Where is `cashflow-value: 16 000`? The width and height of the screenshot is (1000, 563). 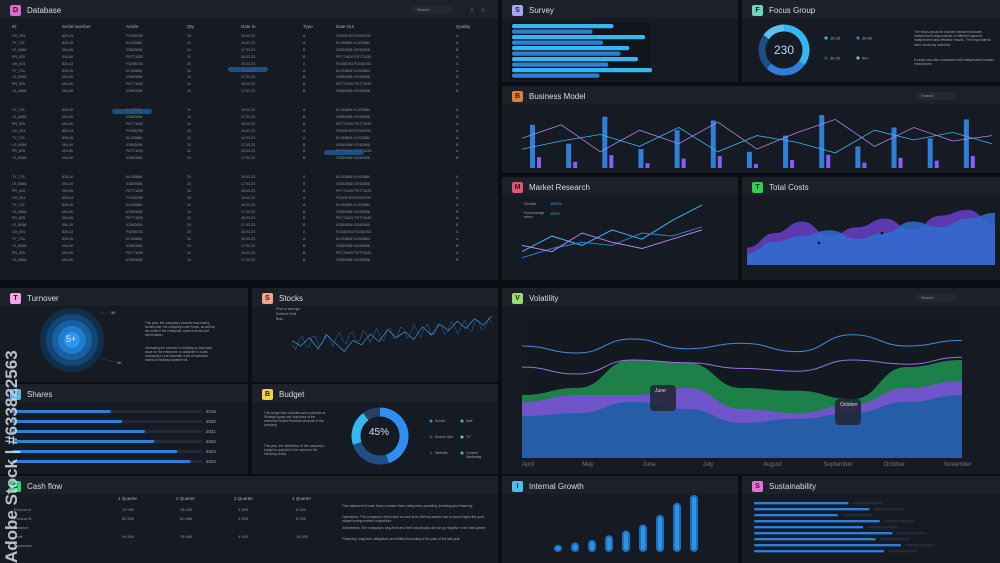 cashflow-value: 16 000 is located at coordinates (302, 536).